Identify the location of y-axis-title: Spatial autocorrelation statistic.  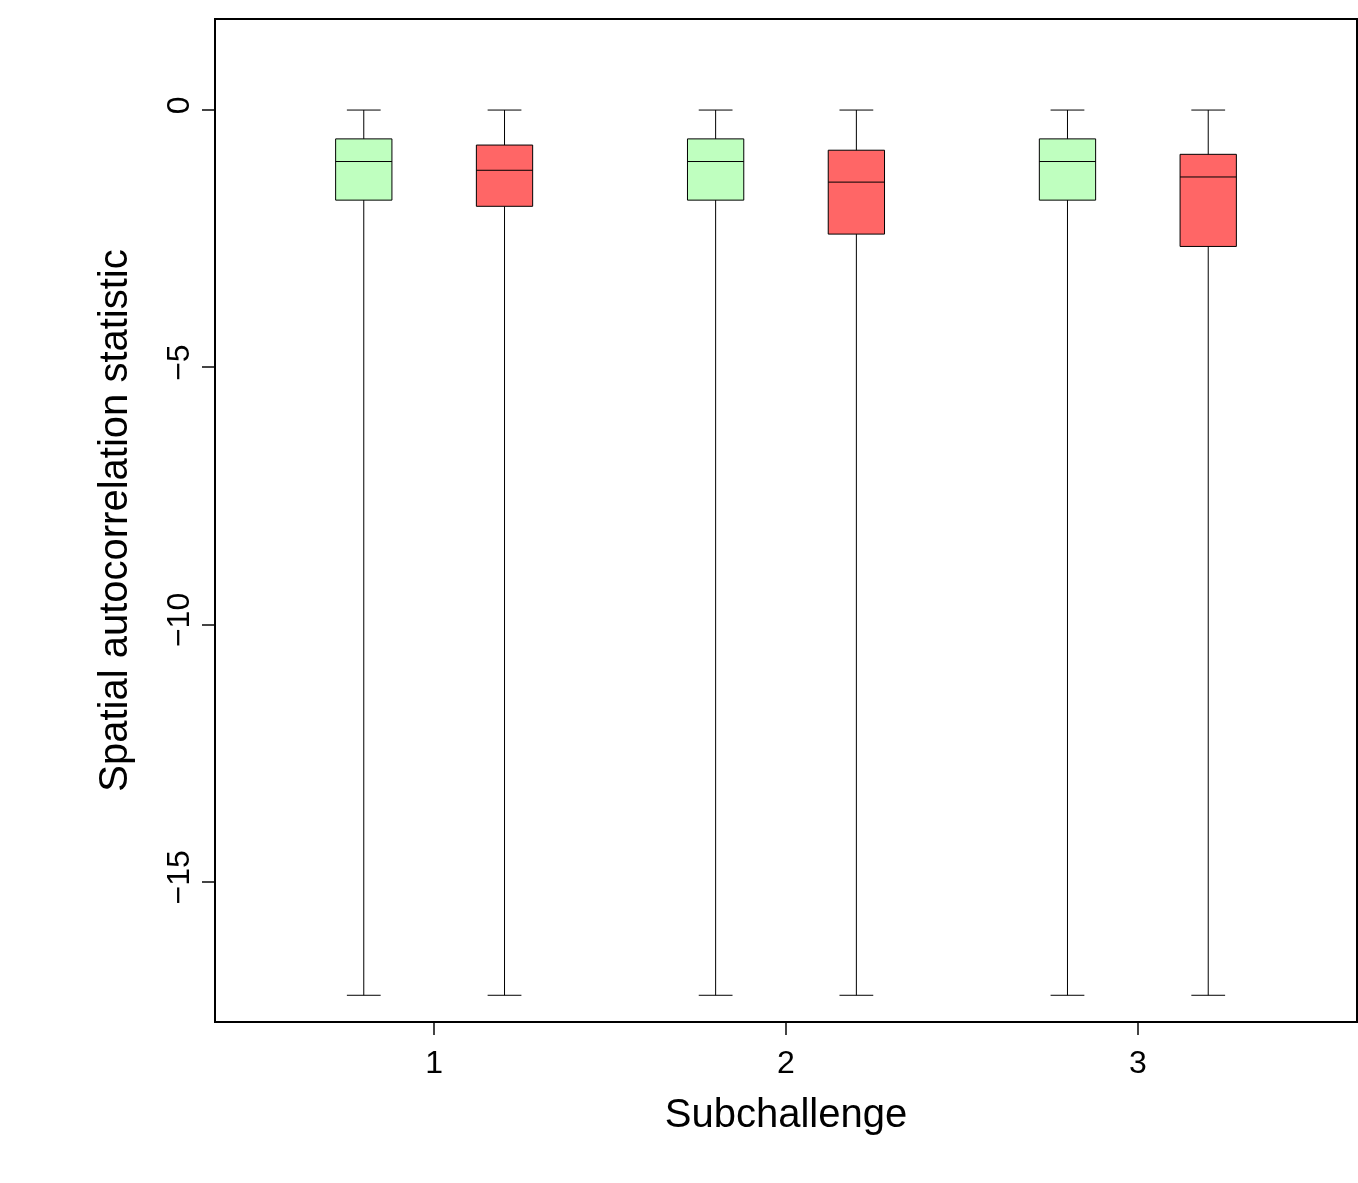
(113, 520).